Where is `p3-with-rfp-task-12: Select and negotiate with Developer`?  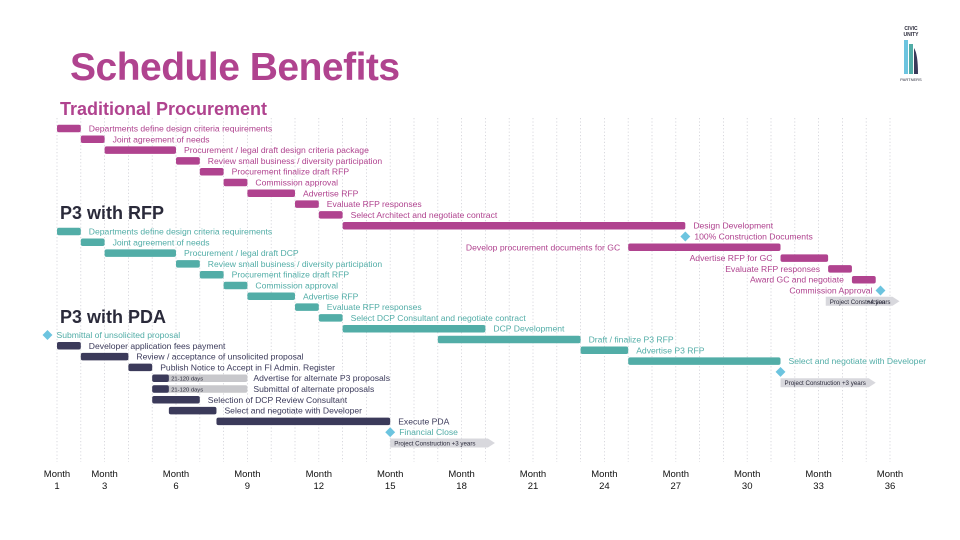
p3-with-rfp-task-12: Select and negotiate with Developer is located at coordinates (777, 361).